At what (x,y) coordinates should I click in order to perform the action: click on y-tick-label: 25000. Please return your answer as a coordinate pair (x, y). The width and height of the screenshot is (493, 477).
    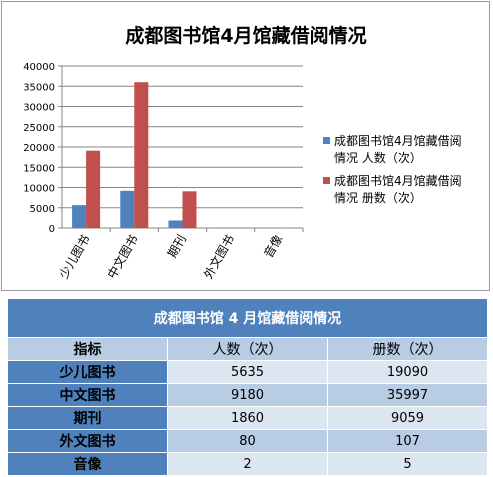
    Looking at the image, I should click on (39, 128).